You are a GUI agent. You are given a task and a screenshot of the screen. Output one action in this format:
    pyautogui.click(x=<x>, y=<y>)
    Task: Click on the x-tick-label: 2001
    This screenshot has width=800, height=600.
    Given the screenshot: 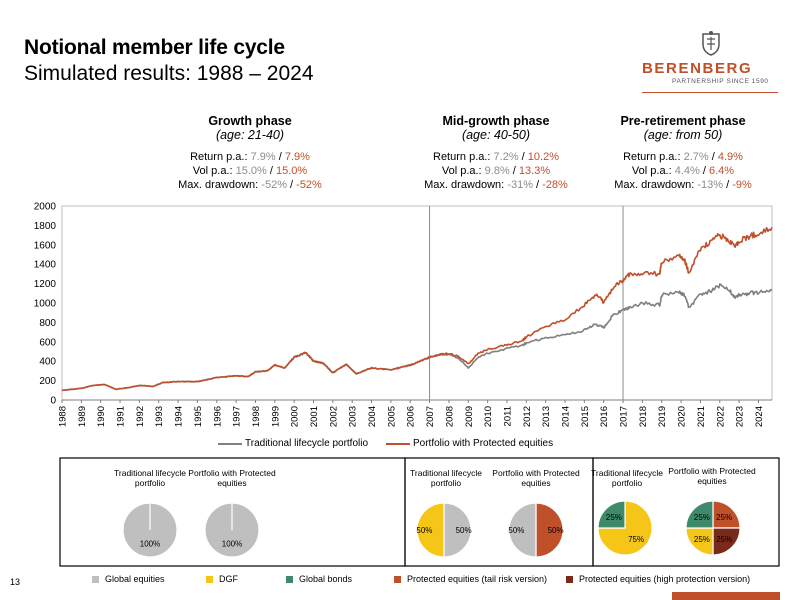 What is the action you would take?
    pyautogui.click(x=314, y=416)
    